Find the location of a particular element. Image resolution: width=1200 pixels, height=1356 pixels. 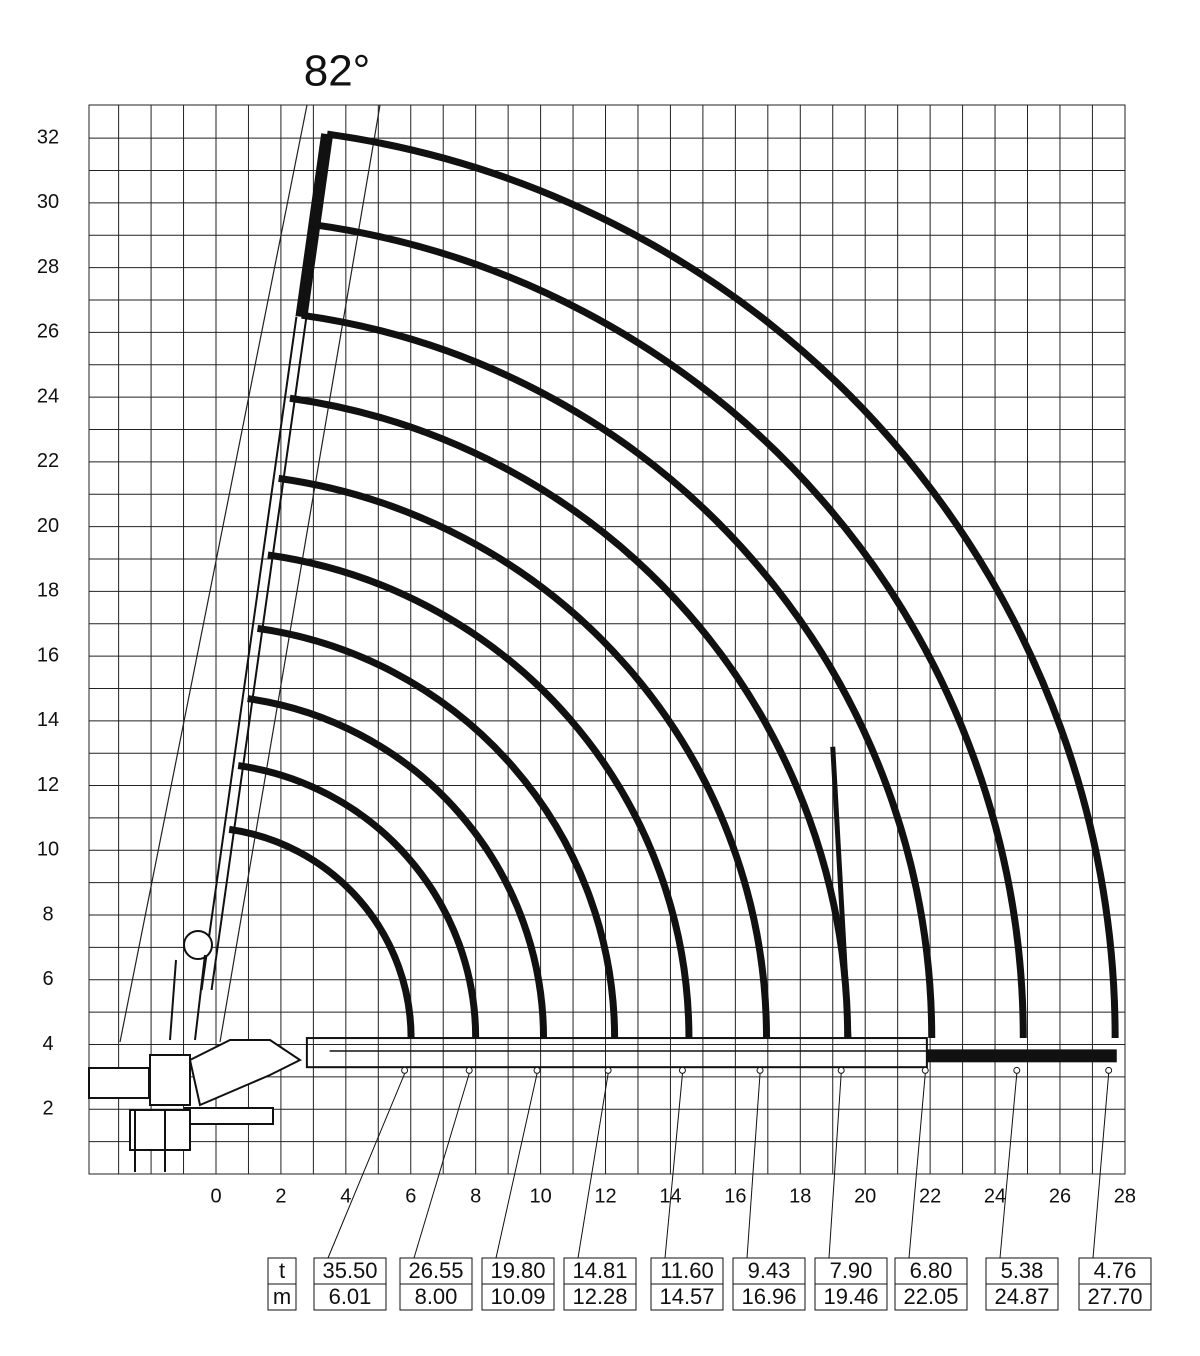

y-tick-label: 10 is located at coordinates (48, 850).